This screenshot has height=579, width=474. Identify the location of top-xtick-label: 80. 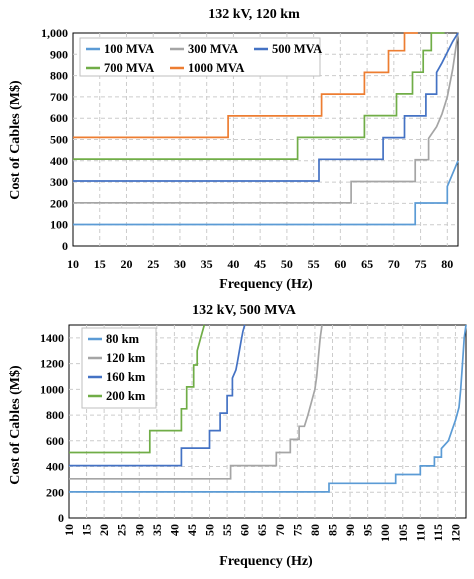
(447, 264).